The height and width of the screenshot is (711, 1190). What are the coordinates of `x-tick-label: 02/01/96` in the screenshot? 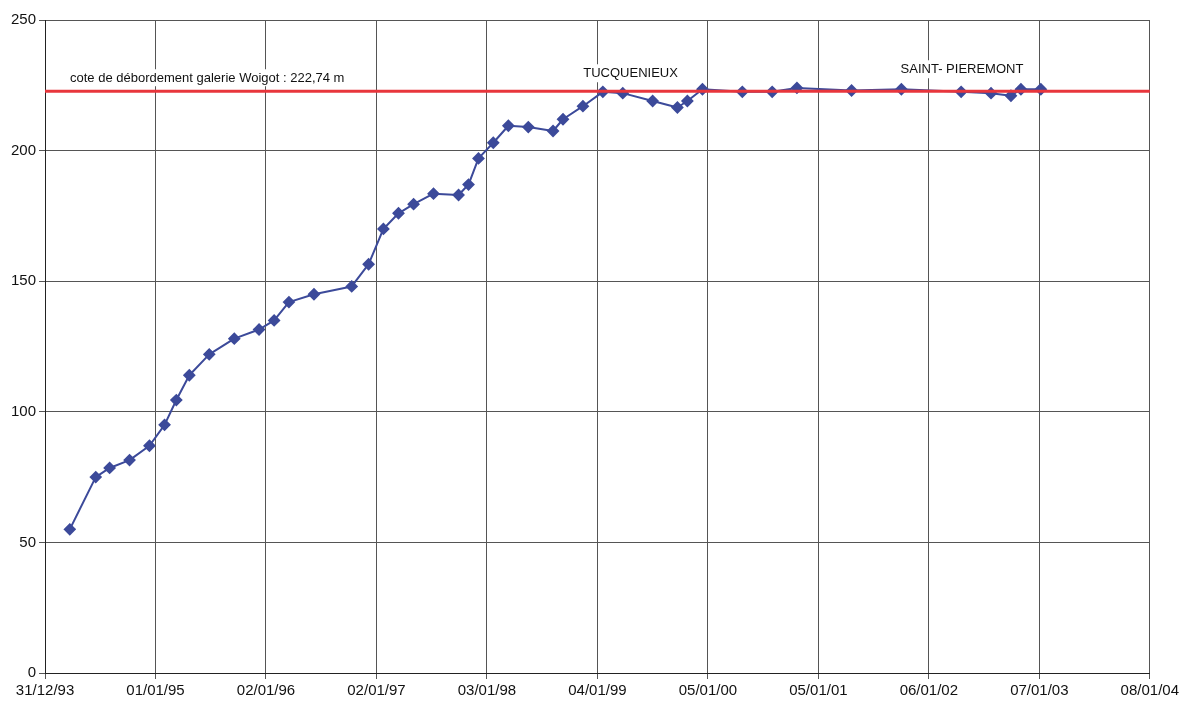 It's located at (266, 690).